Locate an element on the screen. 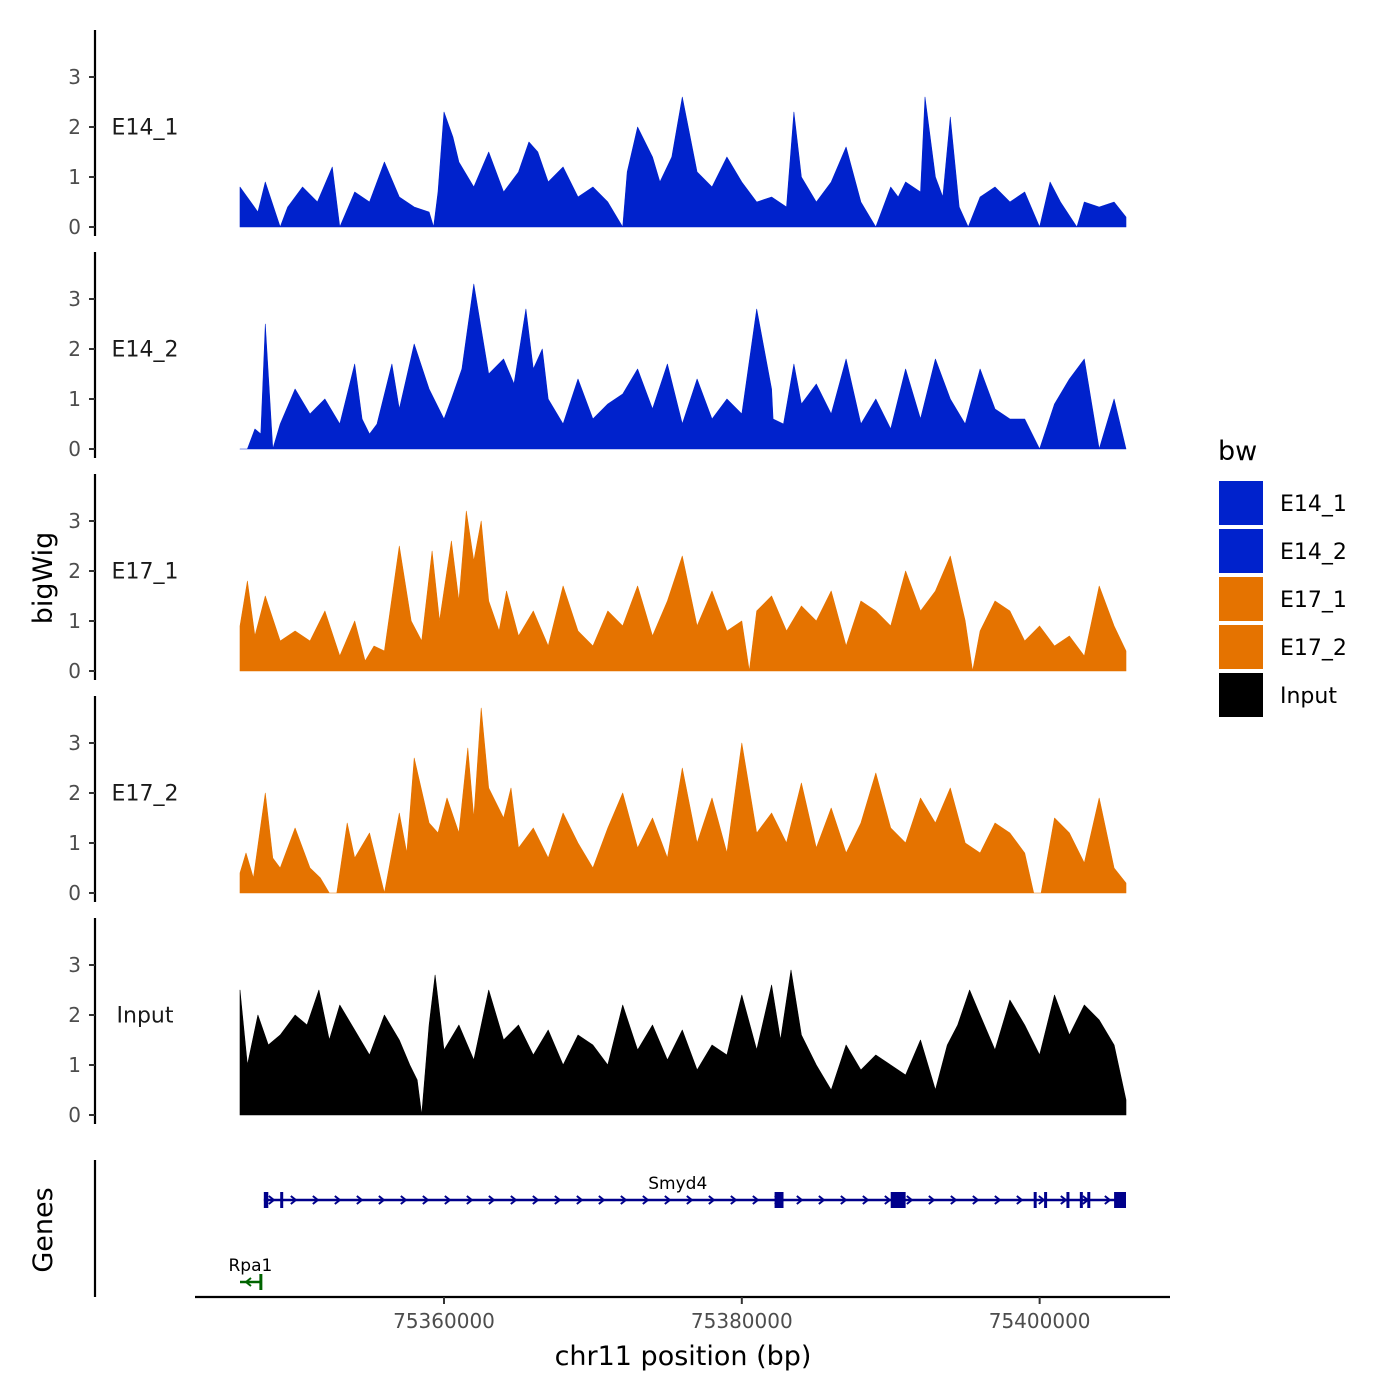 The width and height of the screenshot is (1400, 1400). legend-item: E14_2 is located at coordinates (1283, 551).